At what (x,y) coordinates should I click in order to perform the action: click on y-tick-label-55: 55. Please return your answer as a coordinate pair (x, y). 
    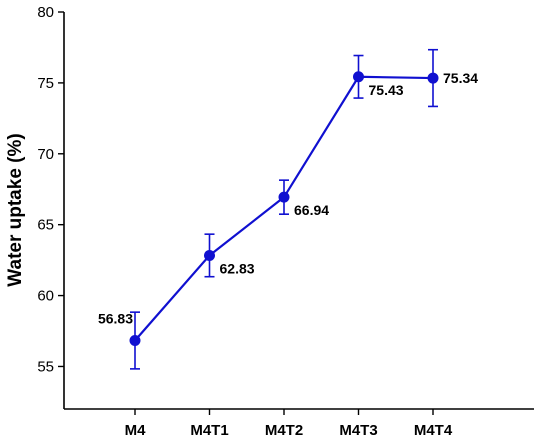
    Looking at the image, I should click on (45, 366).